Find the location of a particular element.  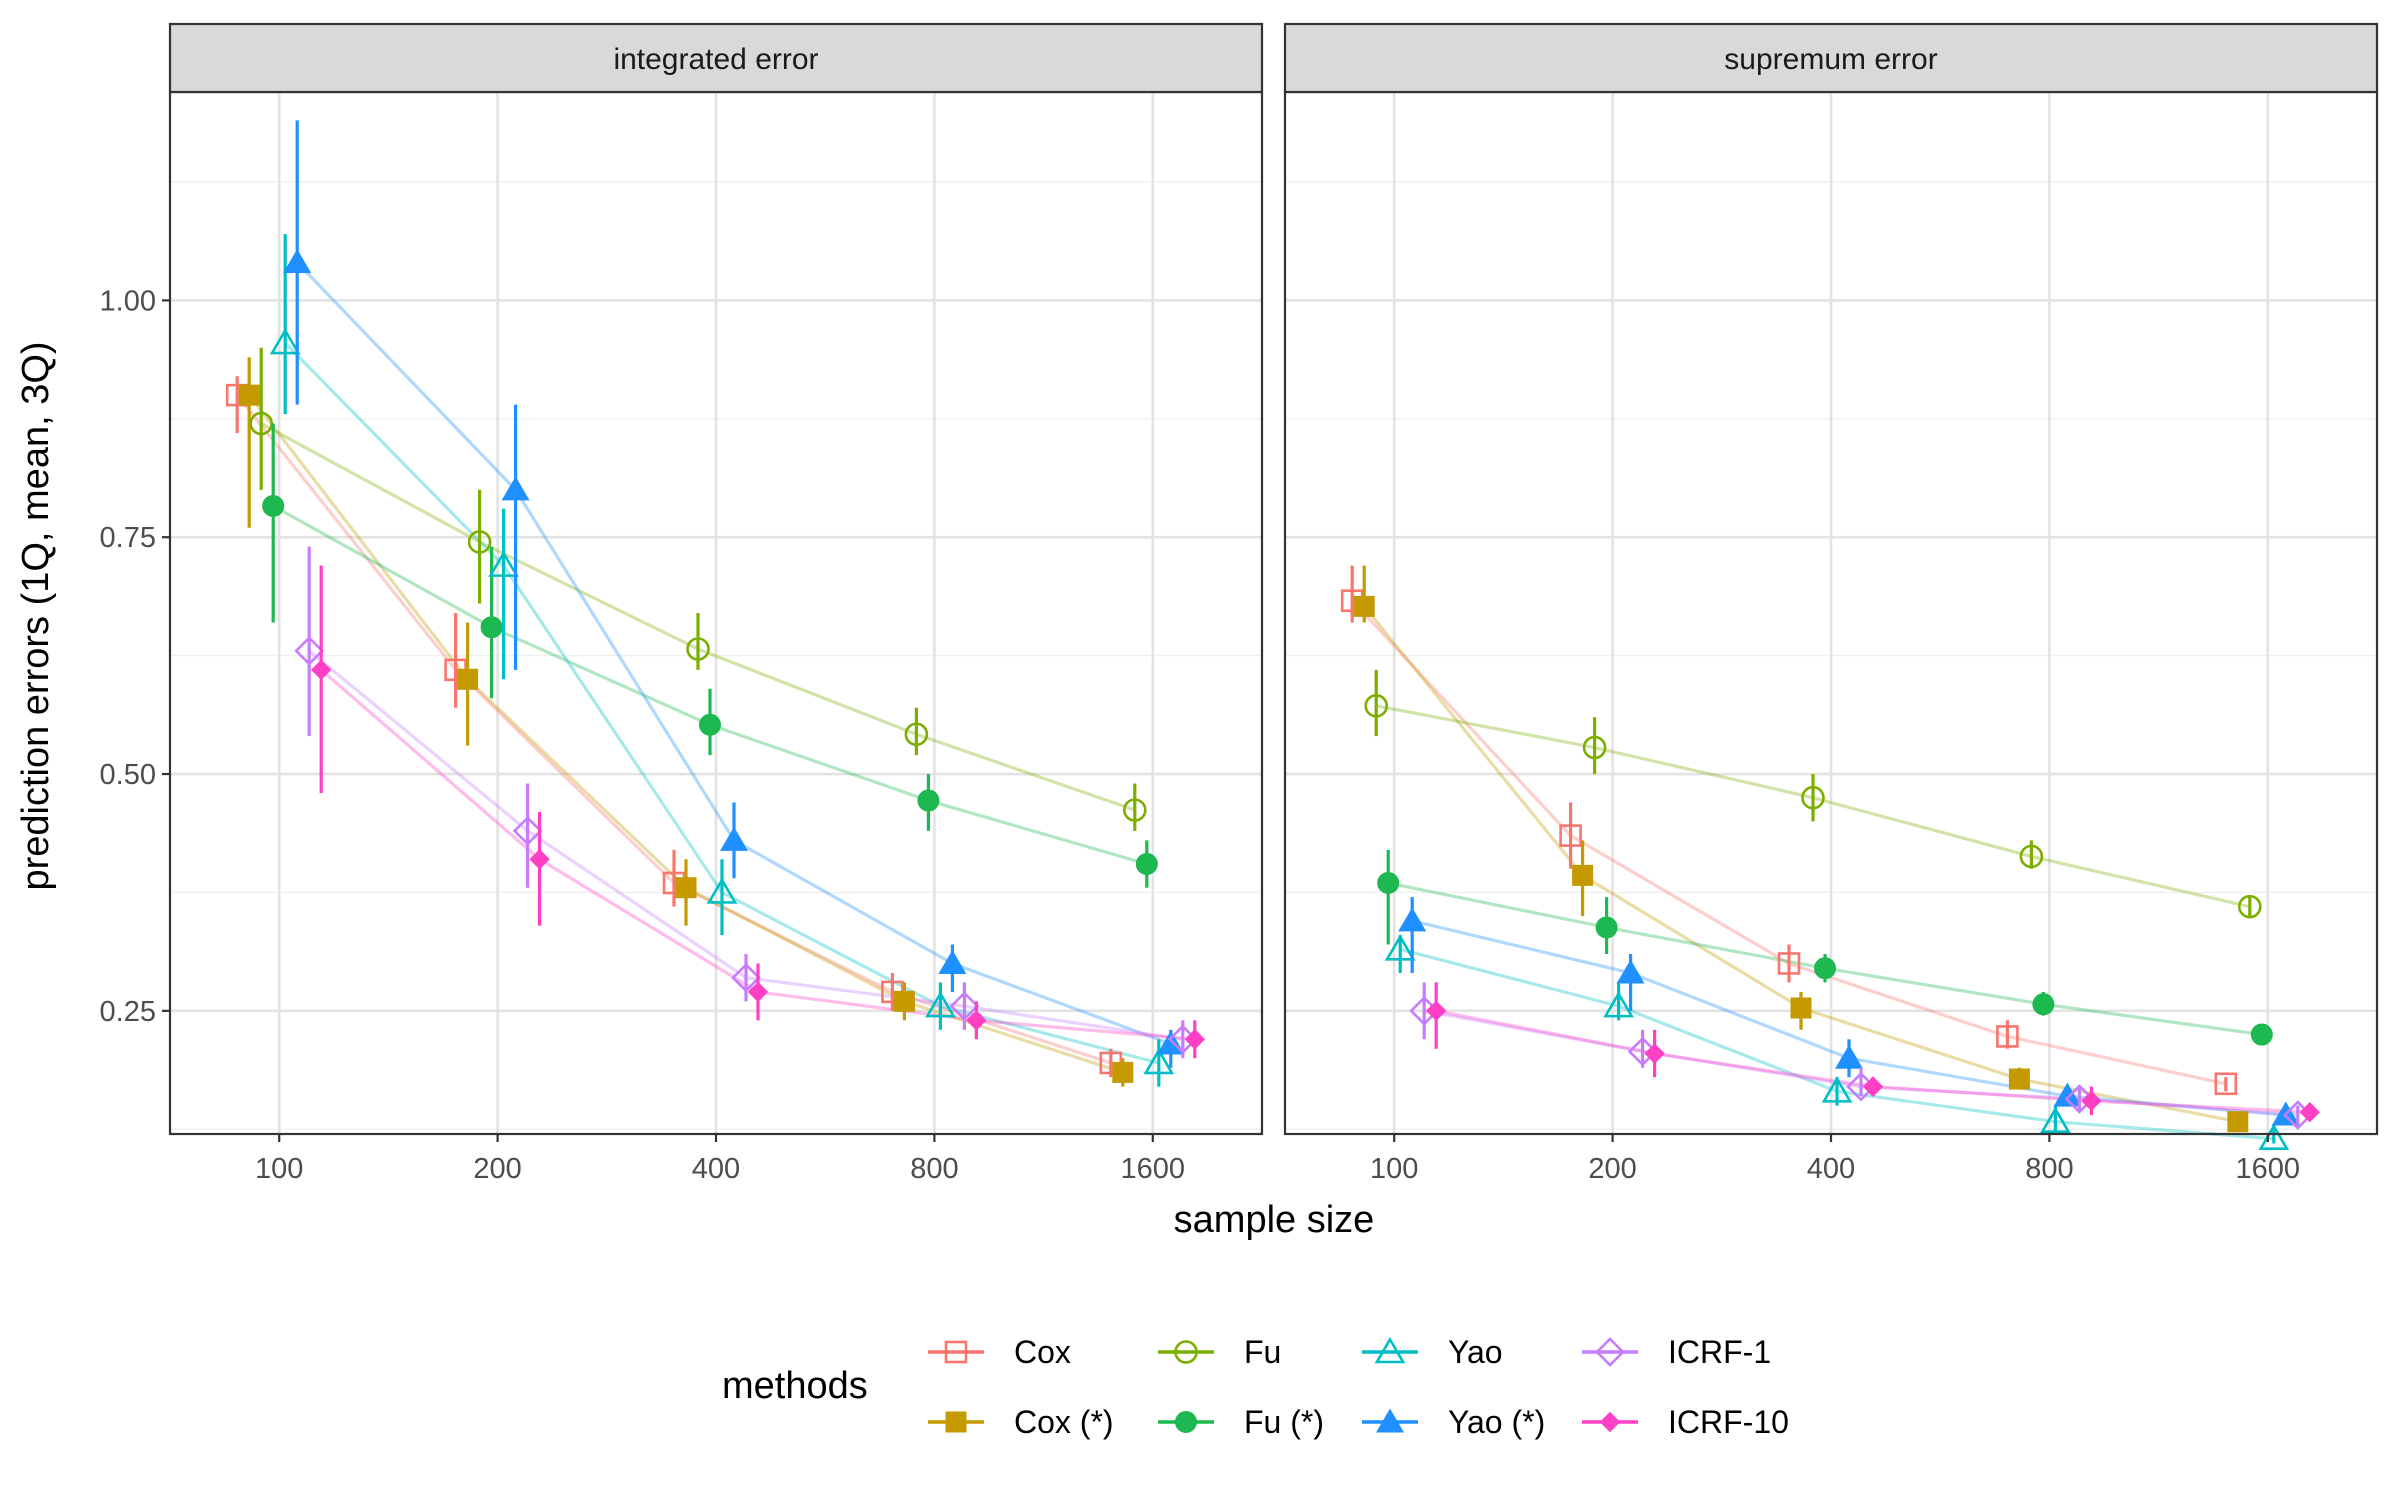

legend-label: Fu is located at coordinates (1262, 1352).